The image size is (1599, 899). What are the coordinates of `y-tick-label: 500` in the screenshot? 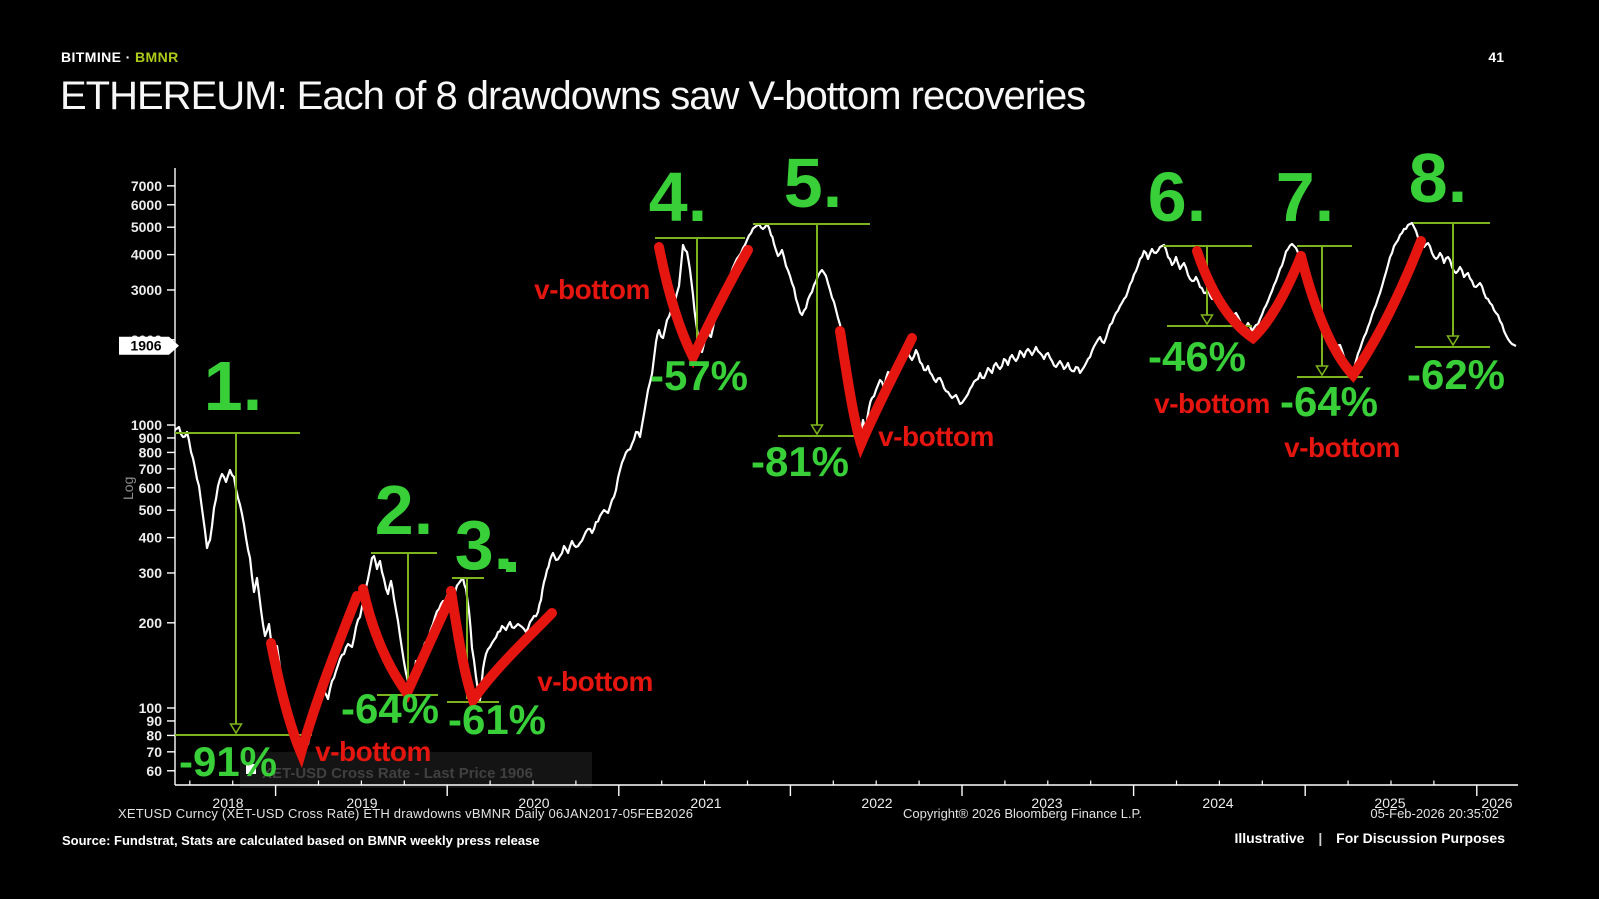 It's located at (151, 510).